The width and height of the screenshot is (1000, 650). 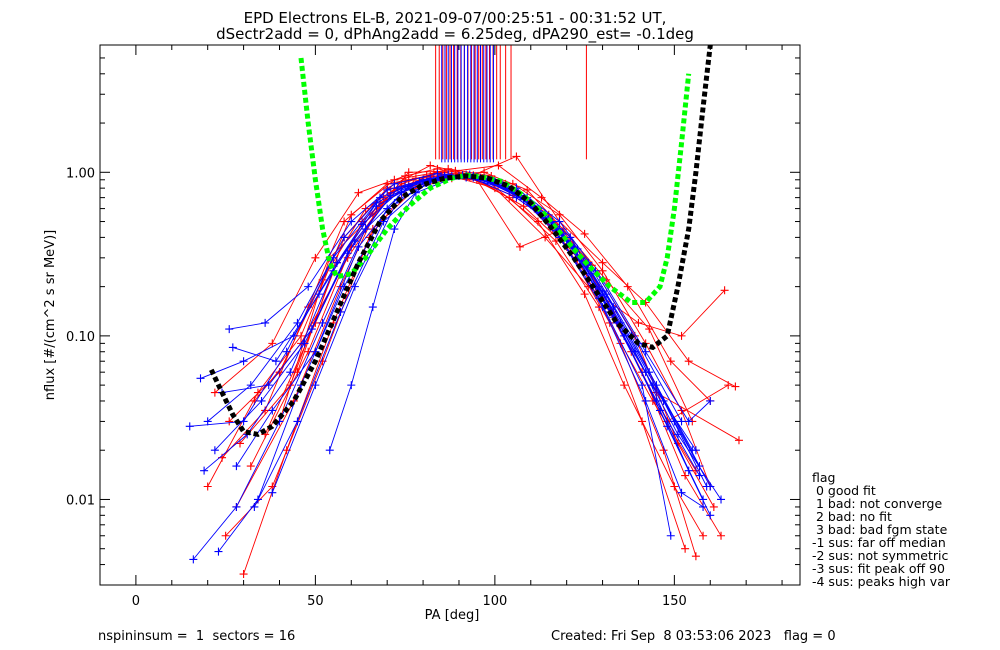 What do you see at coordinates (80, 173) in the screenshot?
I see `y-tick-label: 1.00` at bounding box center [80, 173].